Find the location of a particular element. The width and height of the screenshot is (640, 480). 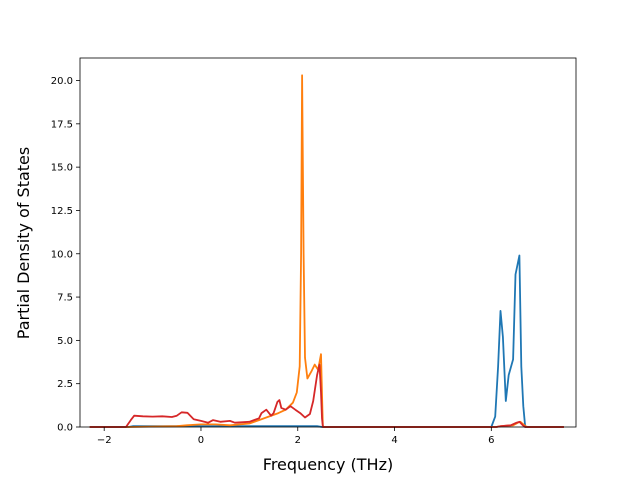

y-axis-ticks: 0.0 2.5 5.0 7.5 10.0 12.5 15.0 17.5 20.0 is located at coordinates (65, 255).